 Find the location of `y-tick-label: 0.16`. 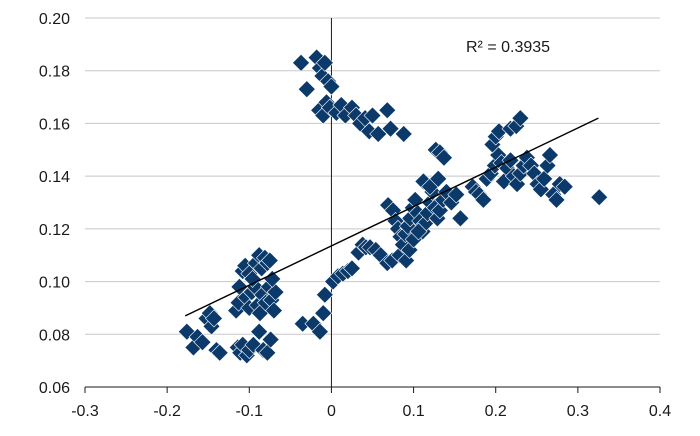

y-tick-label: 0.16 is located at coordinates (54, 124).